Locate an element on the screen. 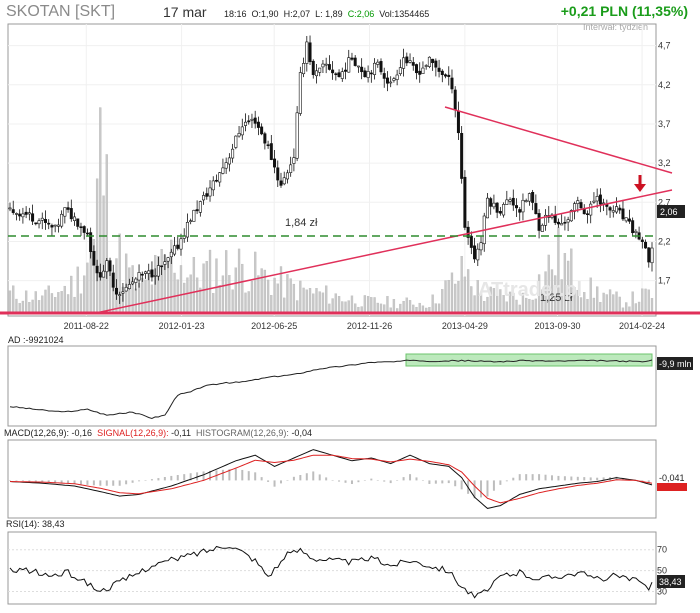 The width and height of the screenshot is (700, 613). ad-label: AD :-9921024 is located at coordinates (36, 340).